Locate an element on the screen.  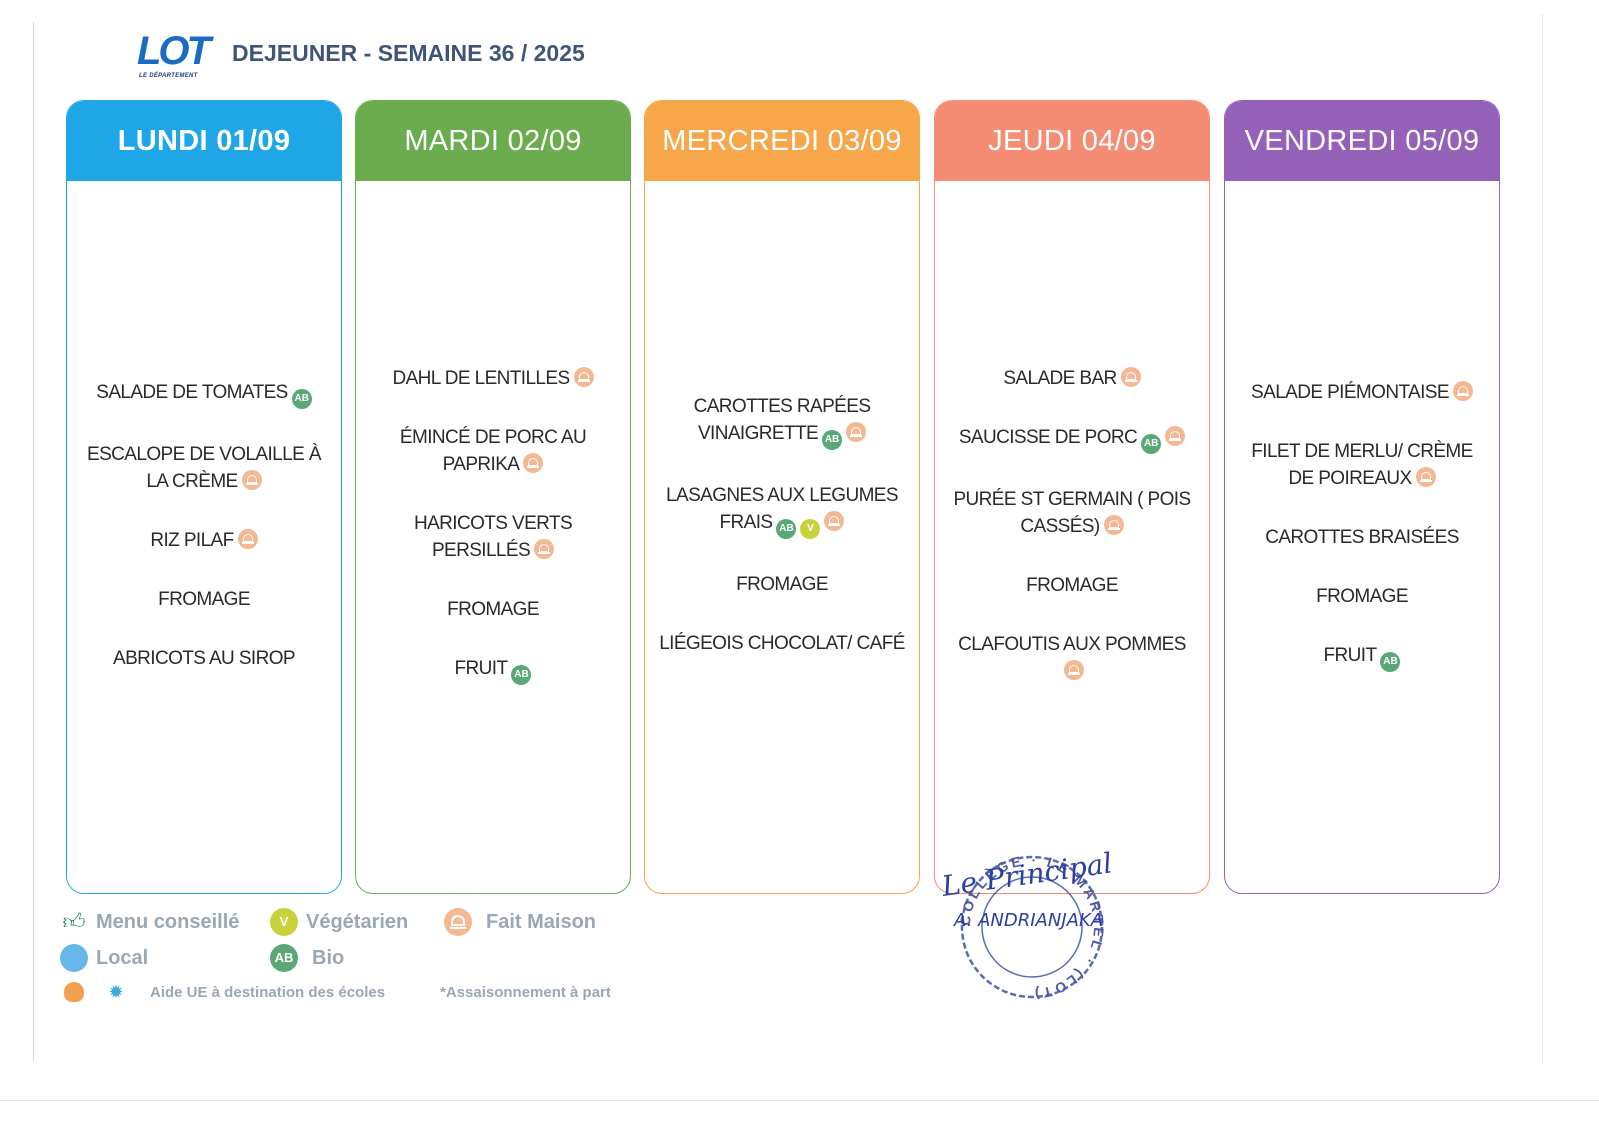
dish-item: HARICOTS VERTS PERSILLÉS is located at coordinates (493, 537).